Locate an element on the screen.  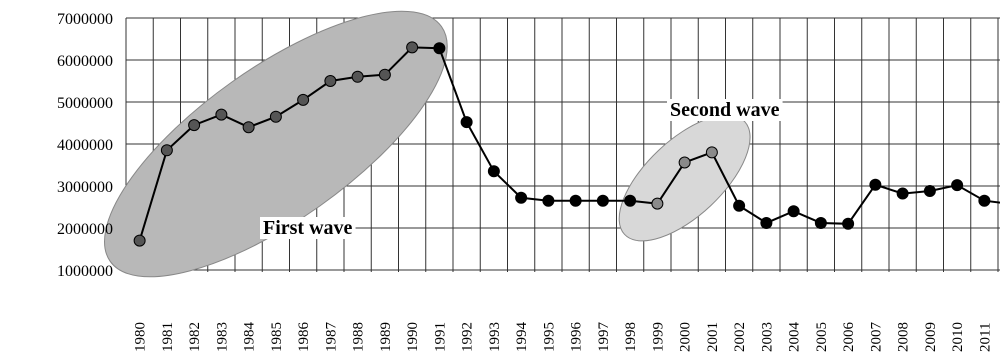
x-tick-label: 2003 is located at coordinates (767, 337).